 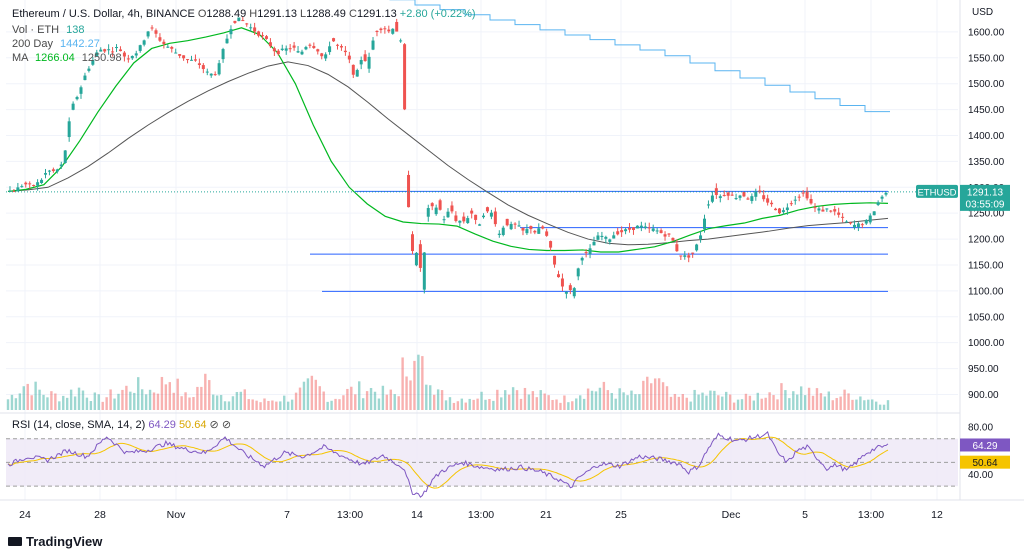 What do you see at coordinates (986, 291) in the screenshot?
I see `y-tick-label: 1100.00` at bounding box center [986, 291].